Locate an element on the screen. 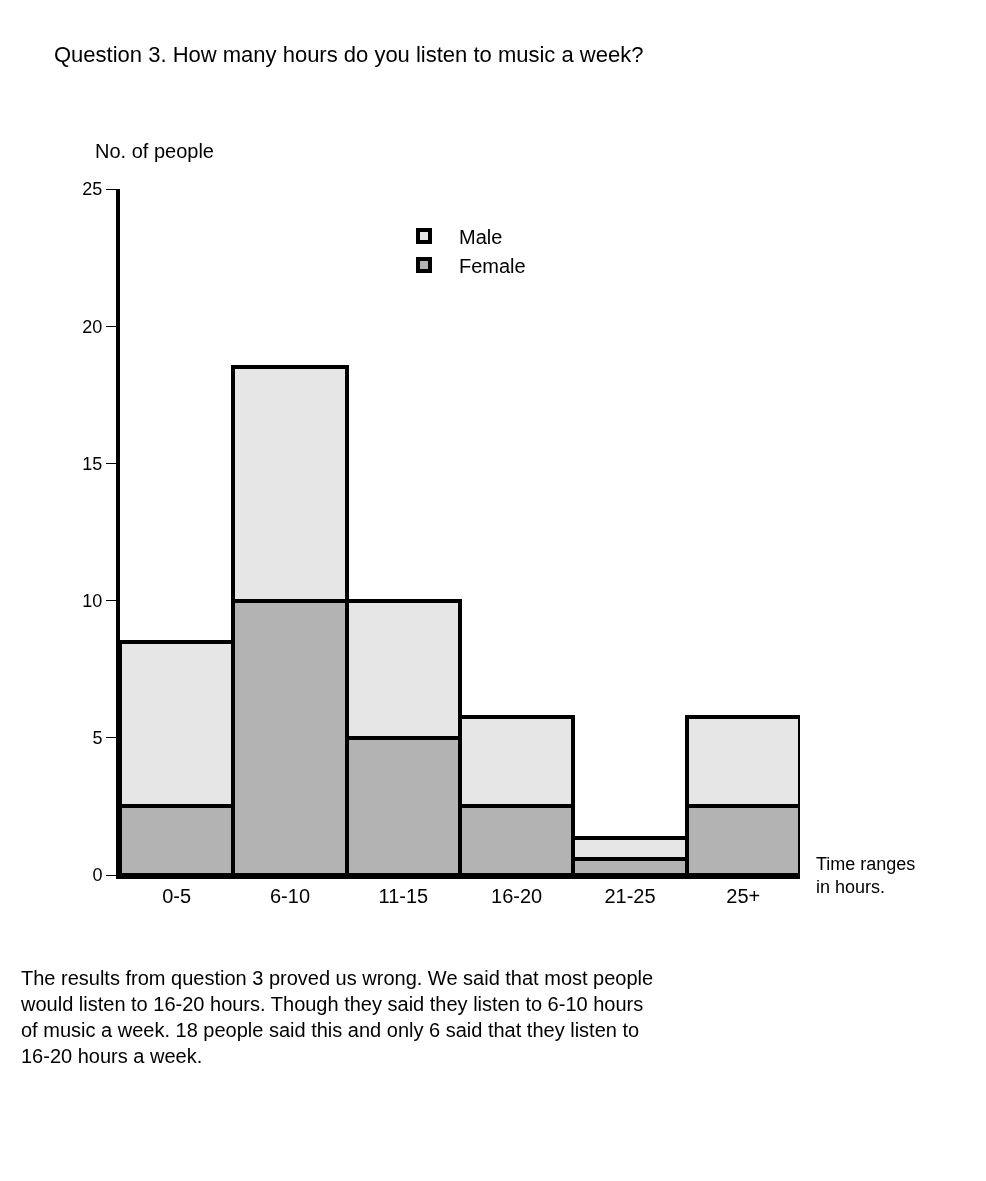 This screenshot has width=986, height=1181. x-tick-label: 25+ is located at coordinates (743, 896).